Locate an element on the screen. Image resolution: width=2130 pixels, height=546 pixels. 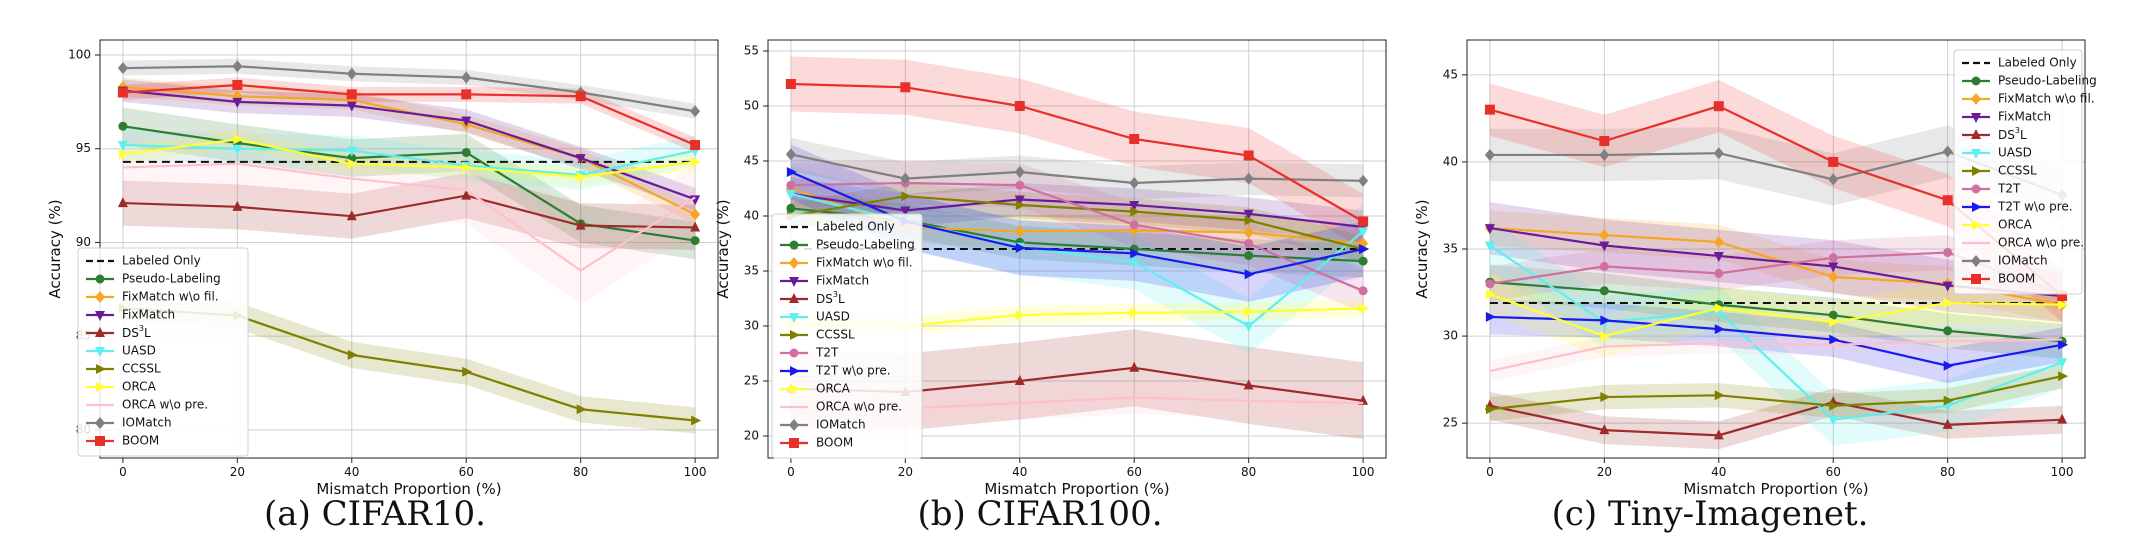
legend-label: T2T is located at coordinates (827, 353).